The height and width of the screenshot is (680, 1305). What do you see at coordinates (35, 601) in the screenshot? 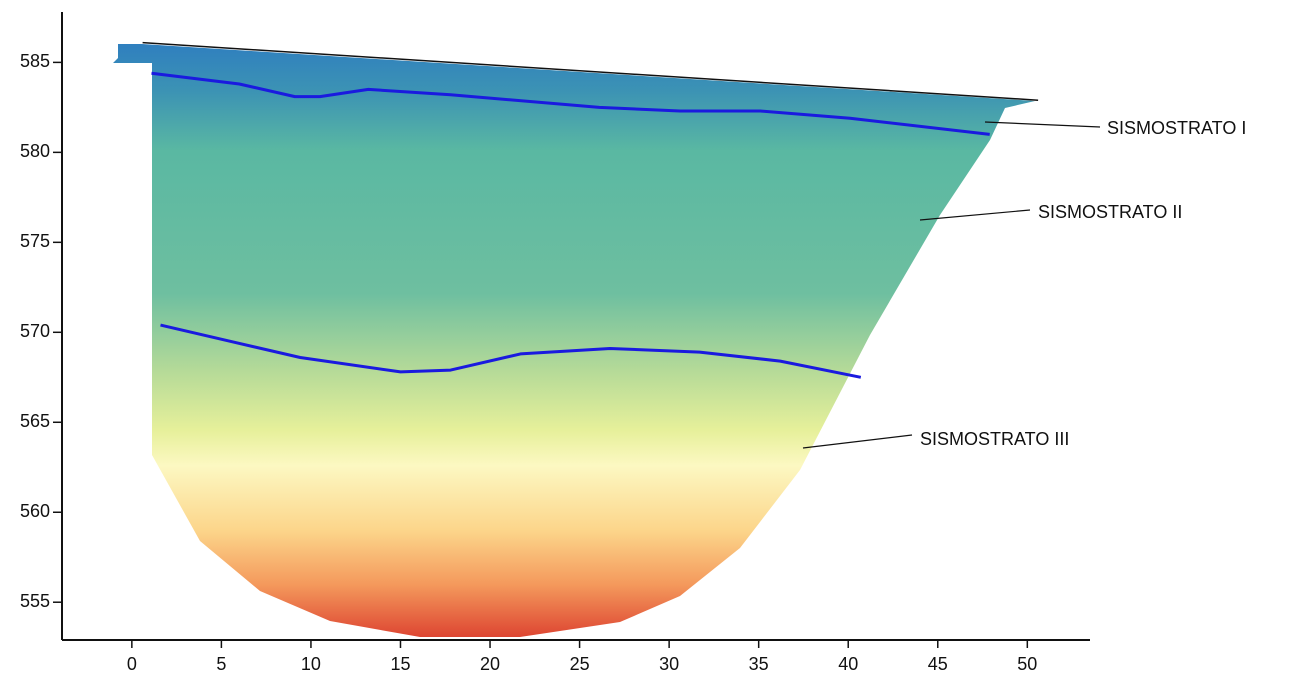
I see `y-tick-label: 555` at bounding box center [35, 601].